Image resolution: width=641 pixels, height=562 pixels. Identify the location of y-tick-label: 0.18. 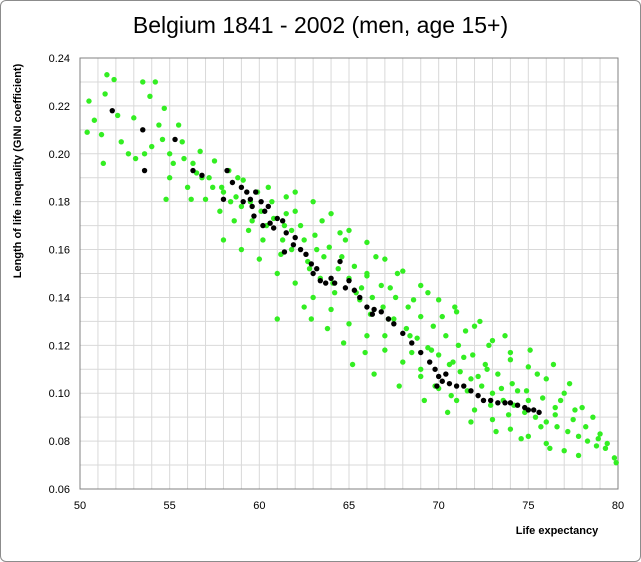
(59, 203).